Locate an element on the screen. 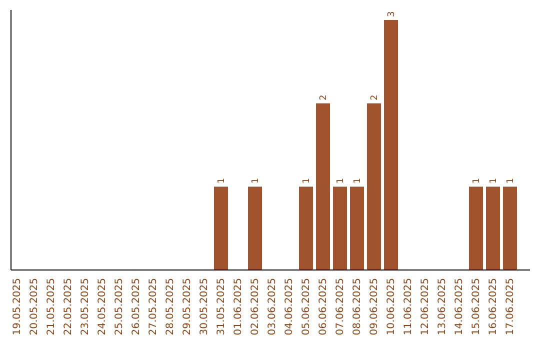  x-tick-label: 06.06.2025 is located at coordinates (323, 307).